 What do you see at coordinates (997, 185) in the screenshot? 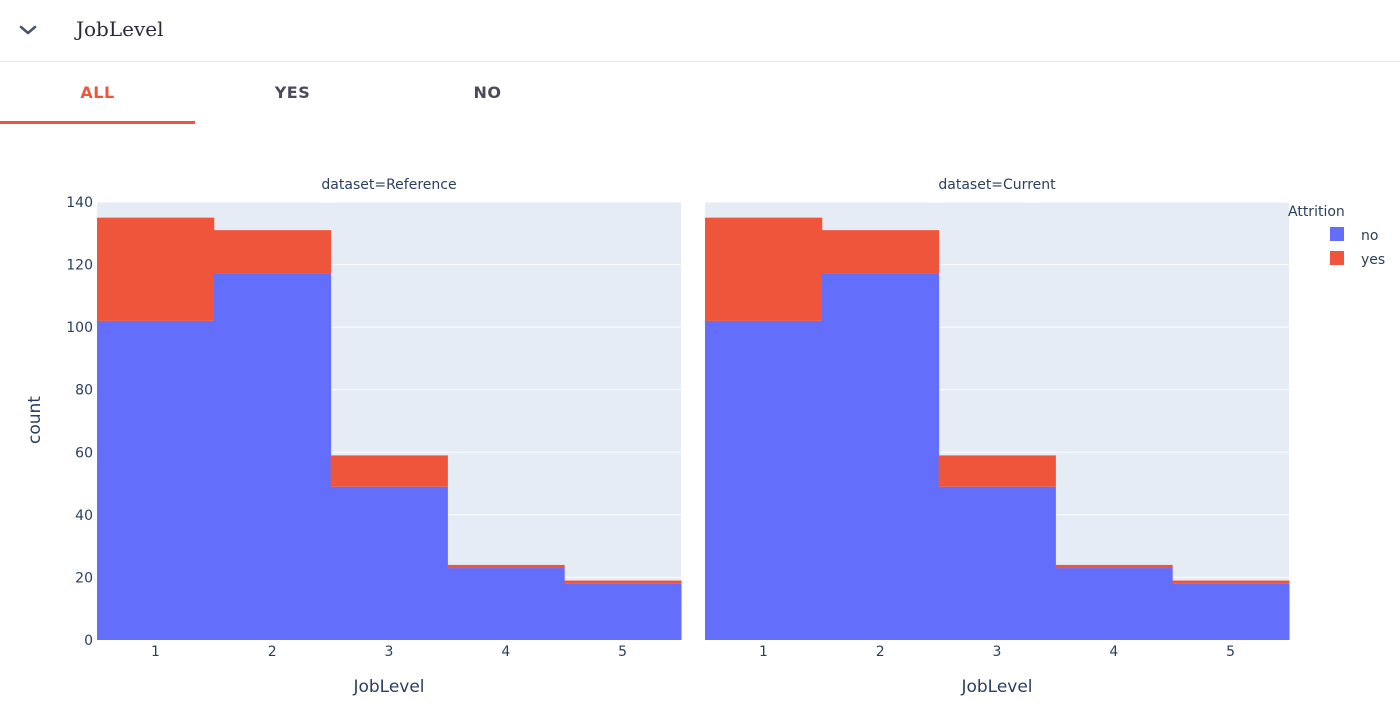
I see `subplot-title-current: dataset=Current` at bounding box center [997, 185].